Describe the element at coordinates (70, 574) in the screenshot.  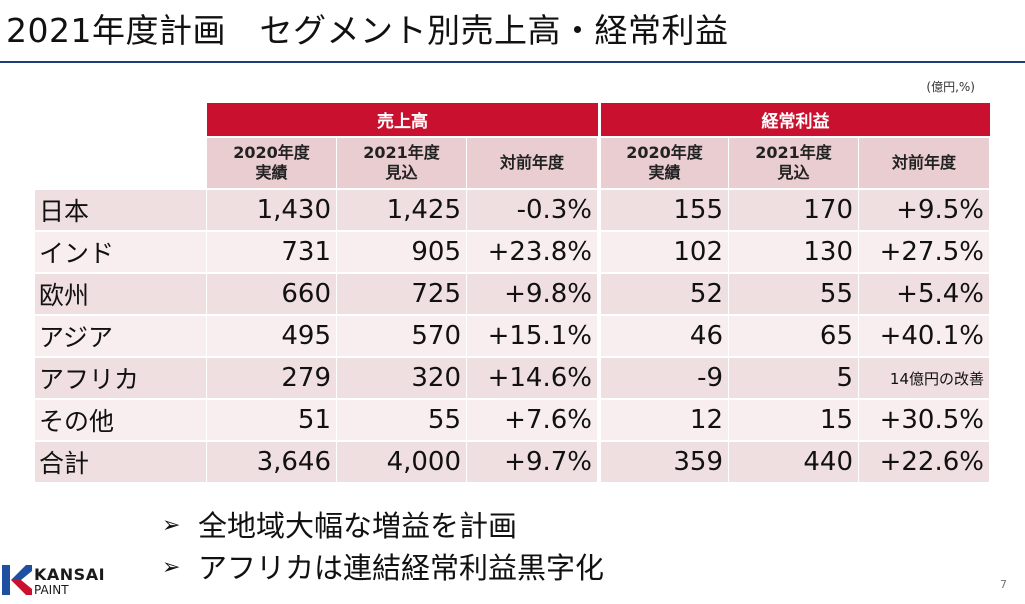
I see `logo-wordmark-line1: KANSAI` at that location.